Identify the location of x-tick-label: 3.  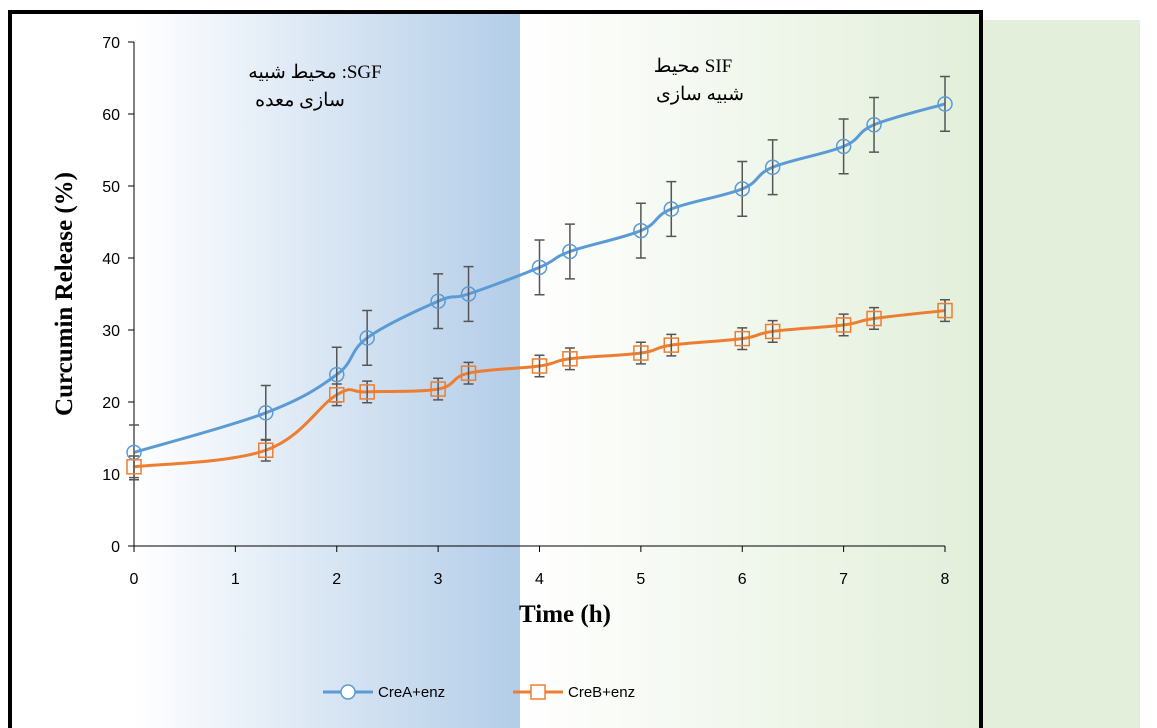
(438, 579).